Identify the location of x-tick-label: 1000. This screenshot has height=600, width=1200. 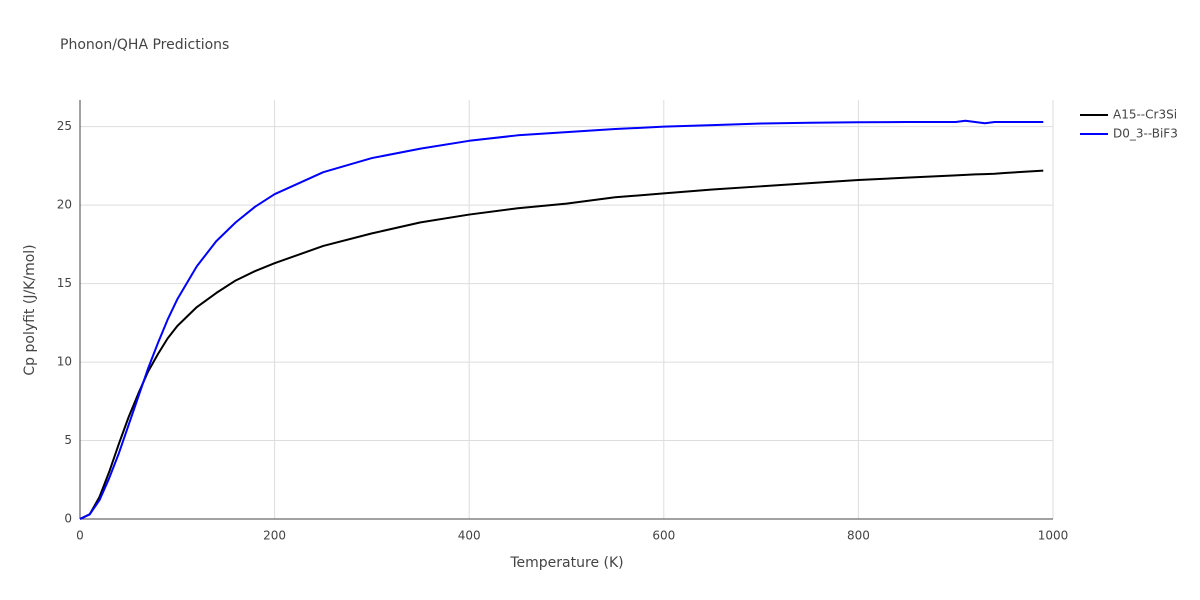
(1053, 536).